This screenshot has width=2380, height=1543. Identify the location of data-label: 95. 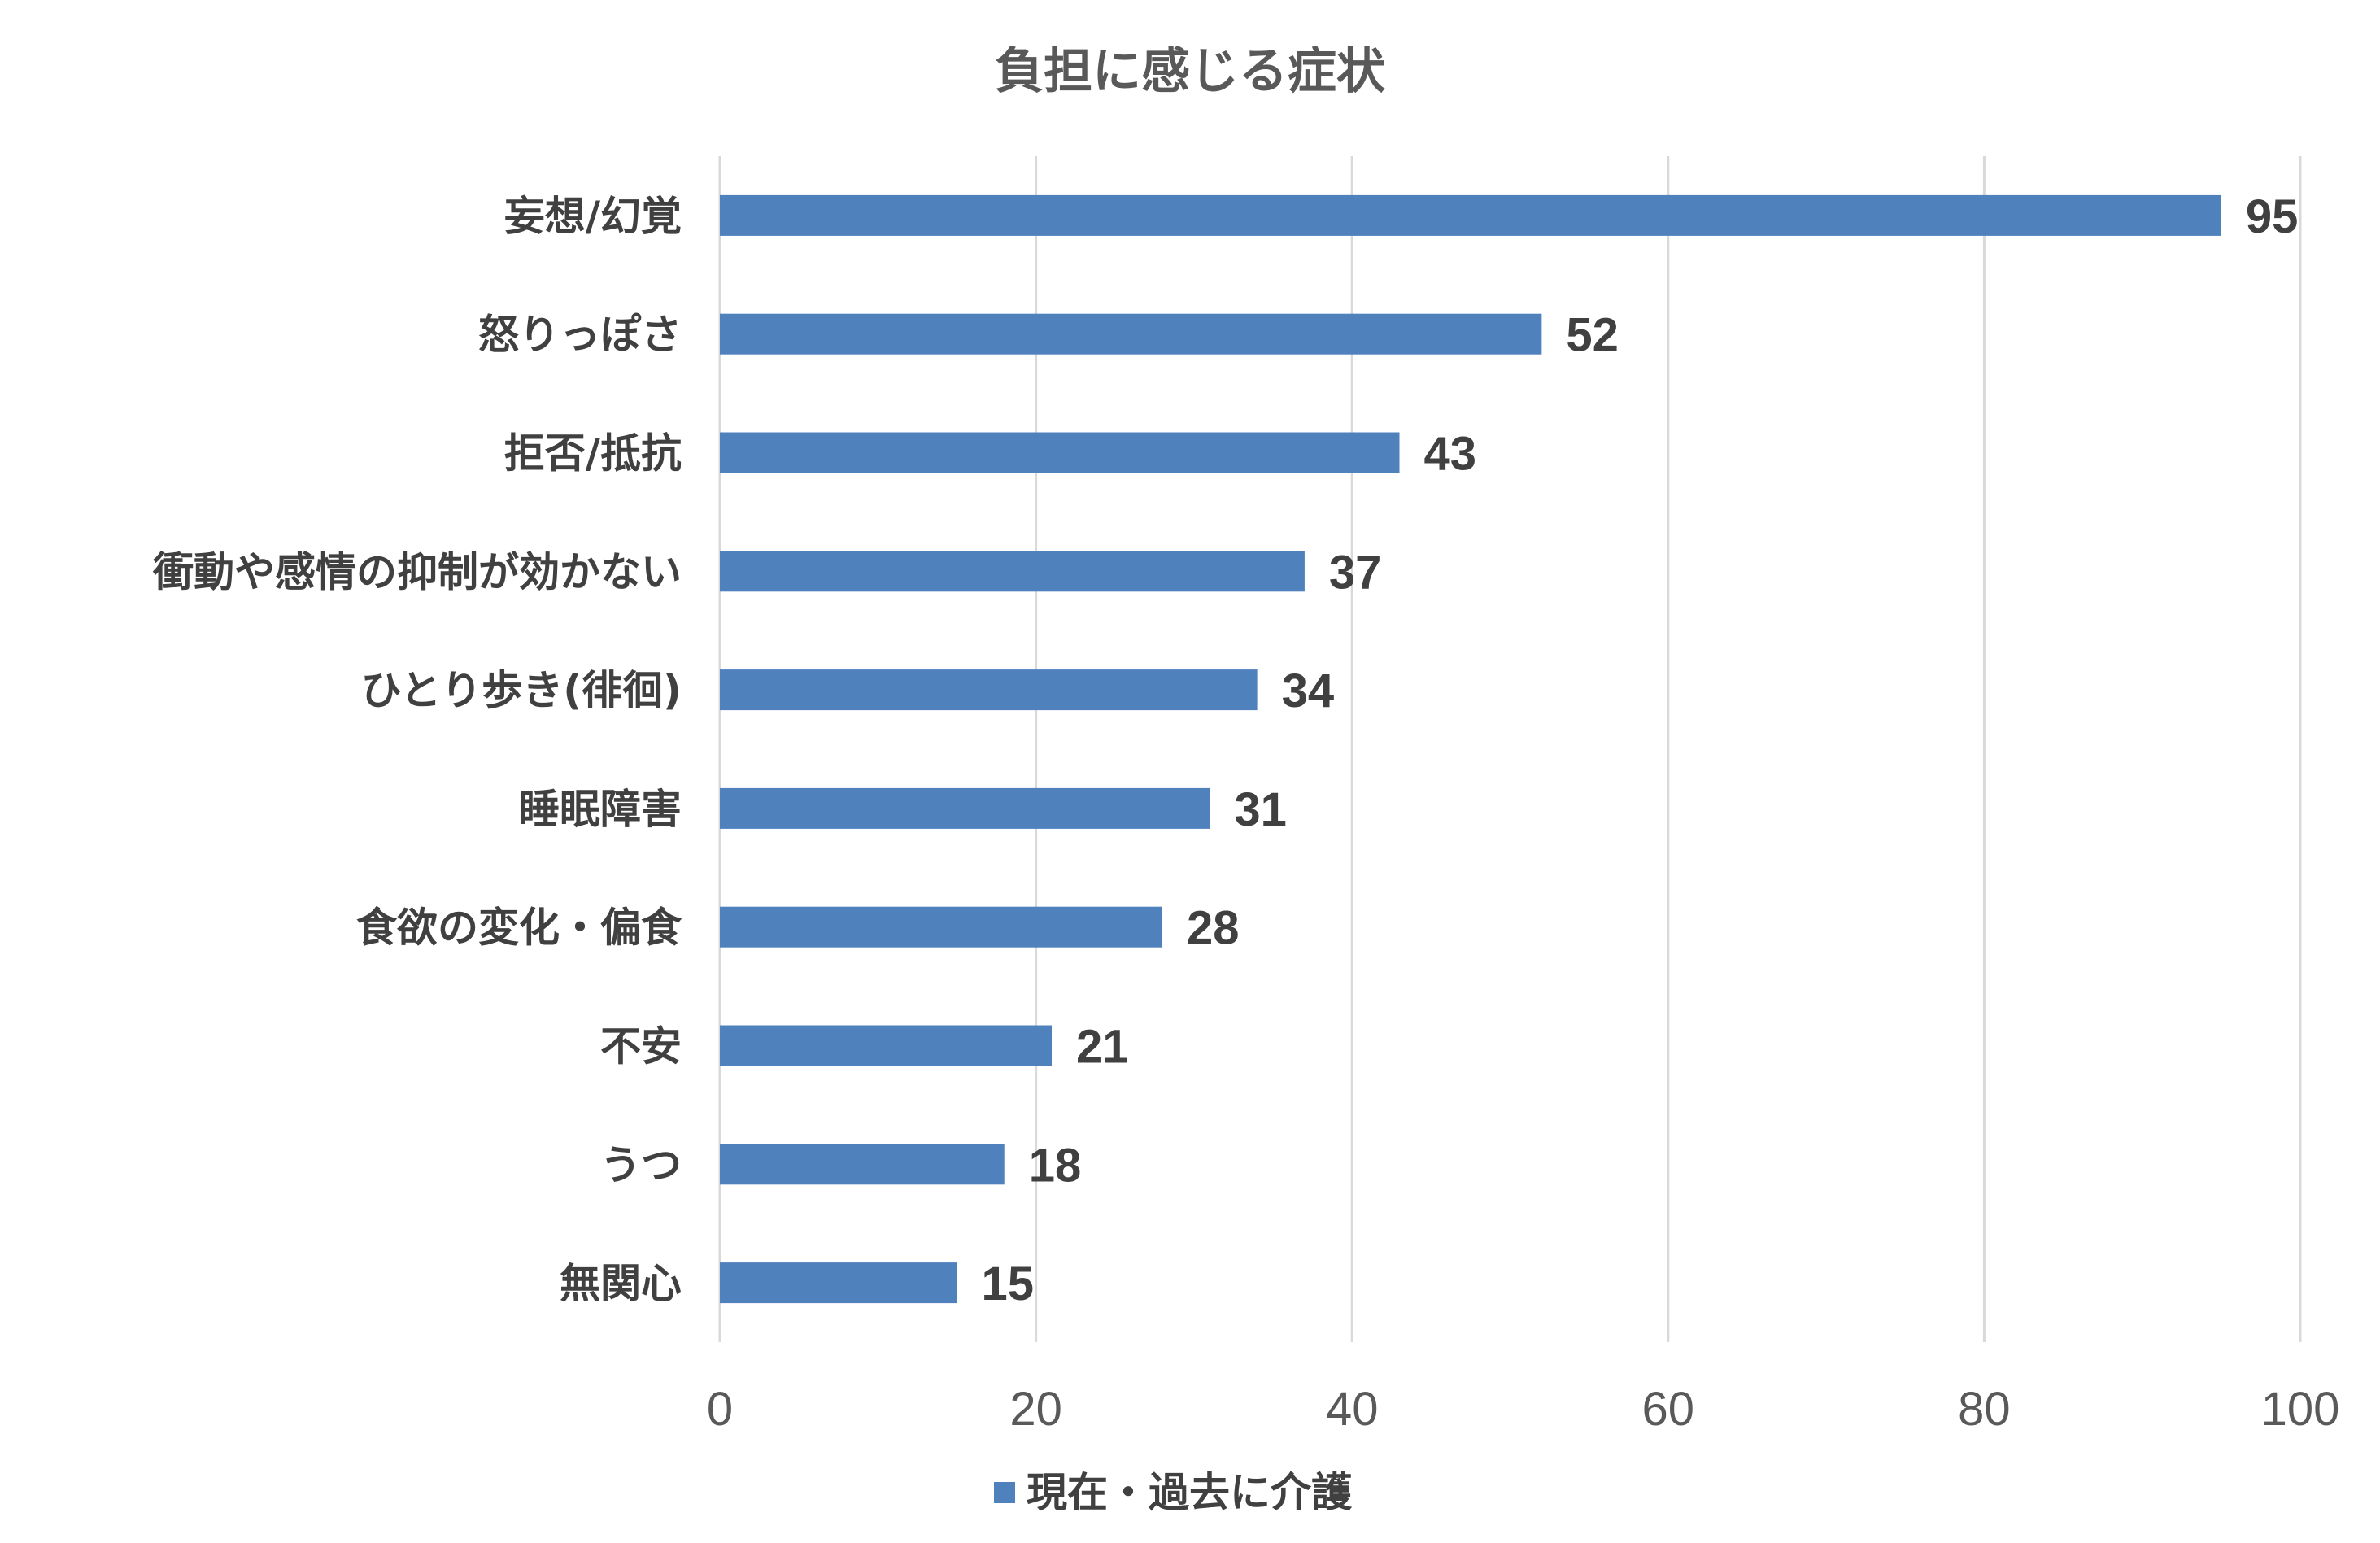
(2273, 217).